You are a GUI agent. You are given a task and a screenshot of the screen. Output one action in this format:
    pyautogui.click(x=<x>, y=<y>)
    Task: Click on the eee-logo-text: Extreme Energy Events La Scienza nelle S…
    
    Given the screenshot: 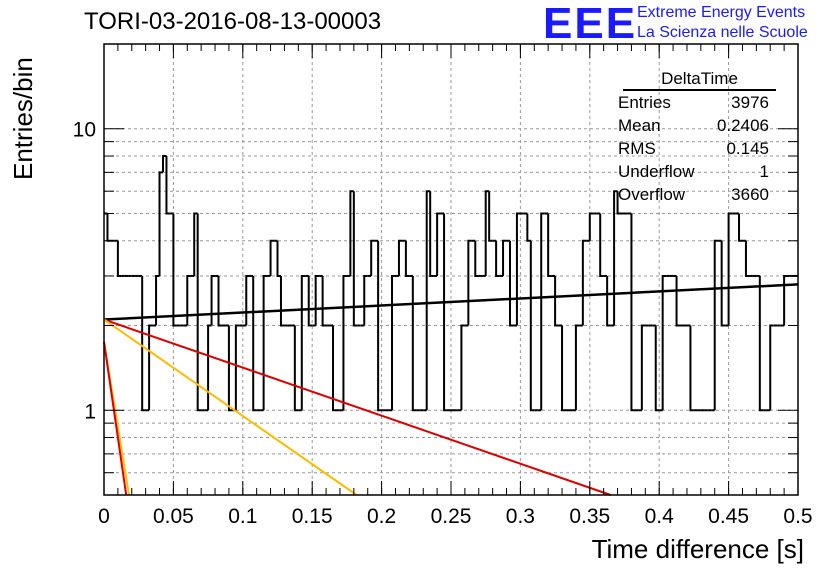 What is the action you would take?
    pyautogui.click(x=722, y=23)
    